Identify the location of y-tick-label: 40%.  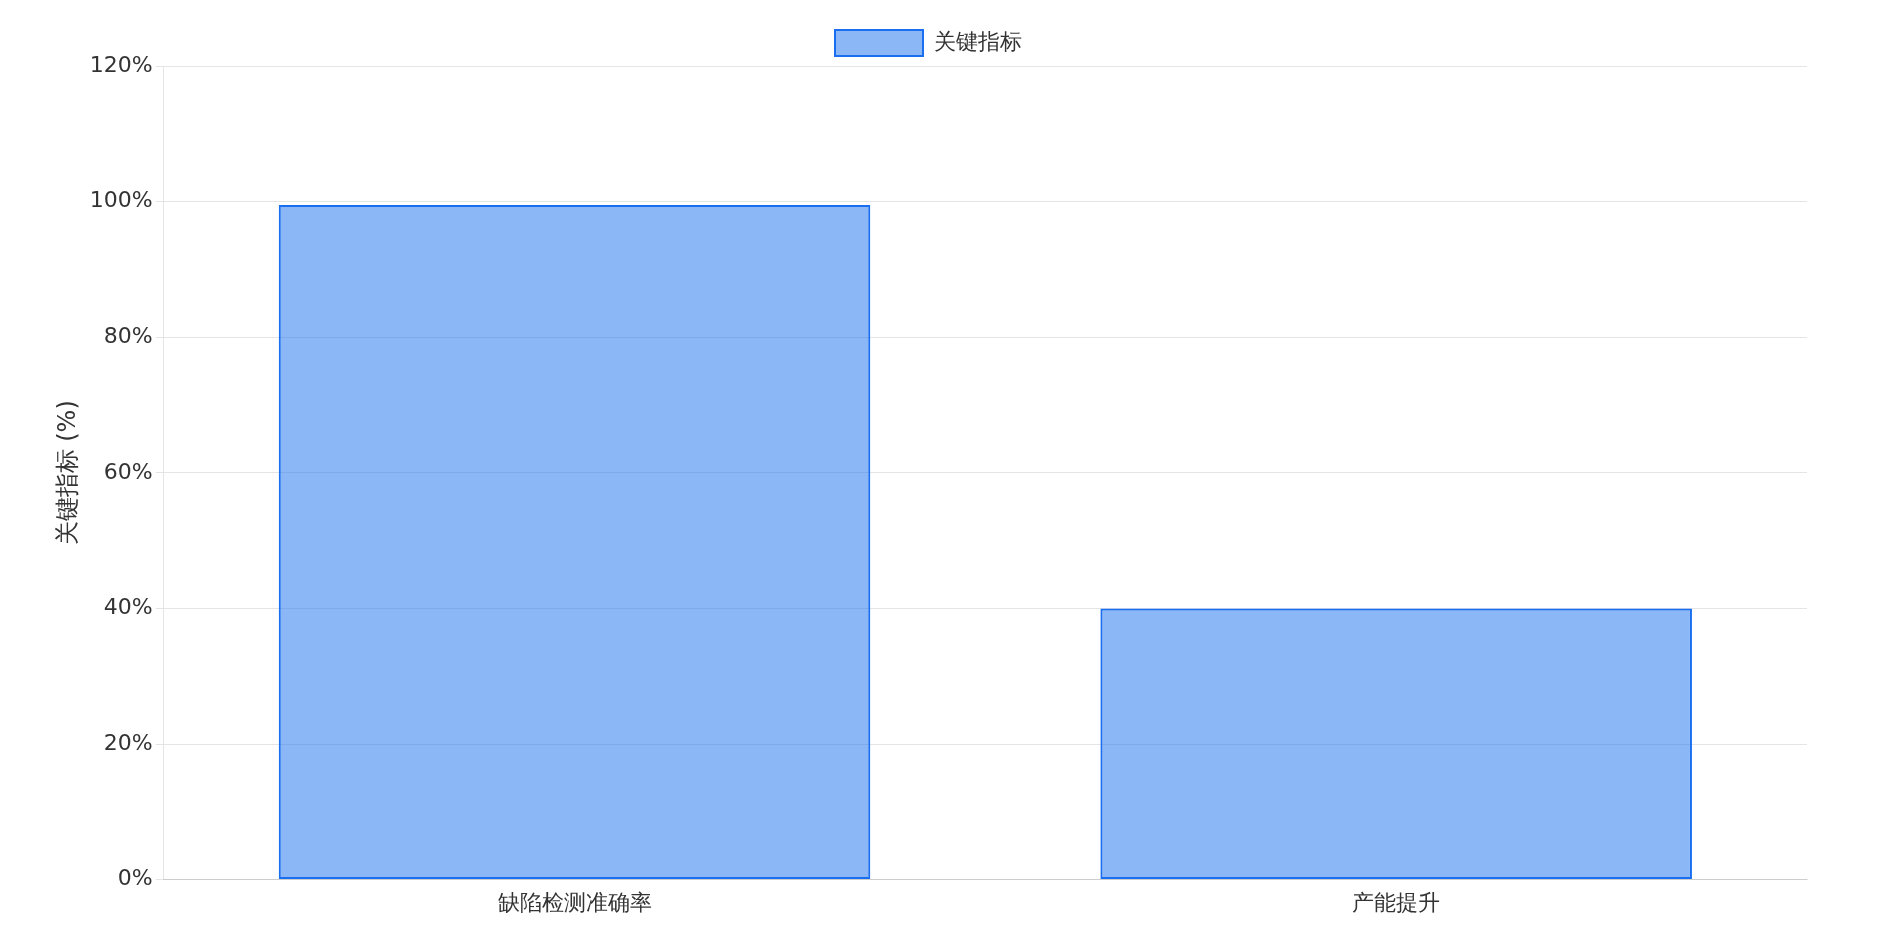
(128, 607).